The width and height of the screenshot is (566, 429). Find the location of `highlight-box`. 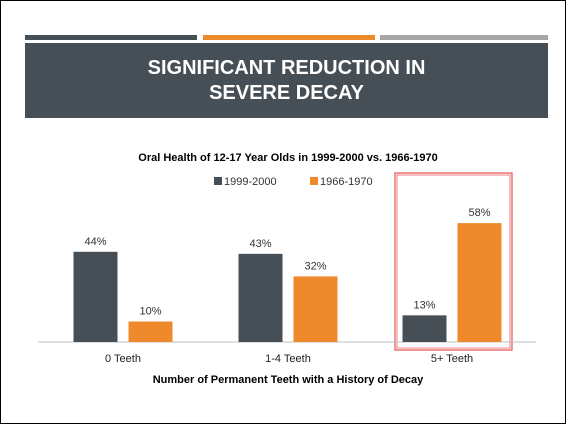

highlight-box is located at coordinates (453, 261).